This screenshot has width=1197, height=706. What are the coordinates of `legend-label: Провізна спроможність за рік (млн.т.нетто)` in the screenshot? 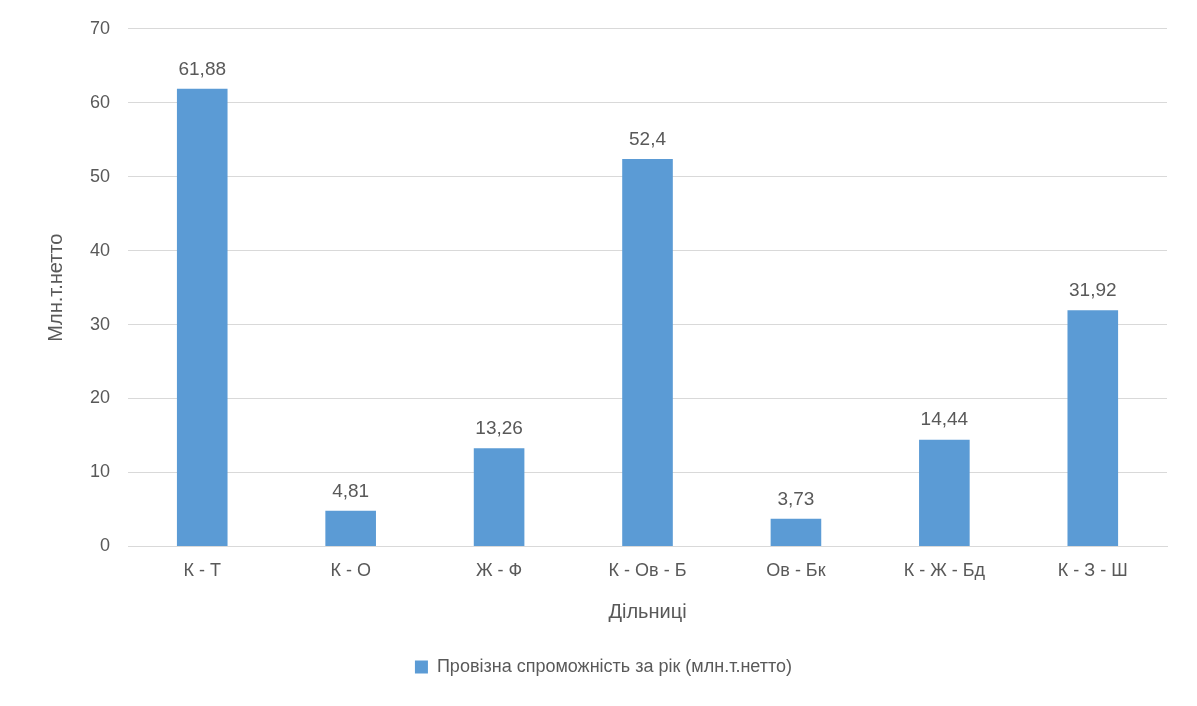 It's located at (614, 665).